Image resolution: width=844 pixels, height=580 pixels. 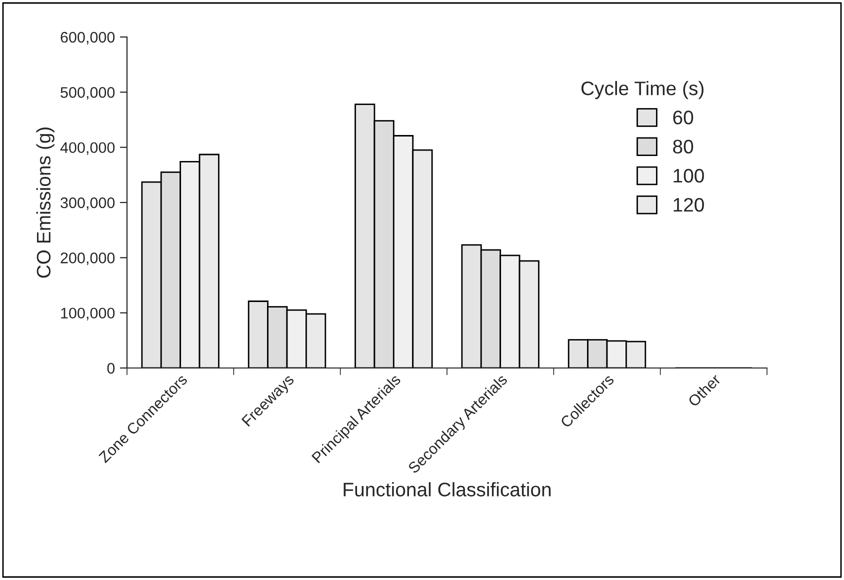 What do you see at coordinates (683, 147) in the screenshot?
I see `legend-label: 80` at bounding box center [683, 147].